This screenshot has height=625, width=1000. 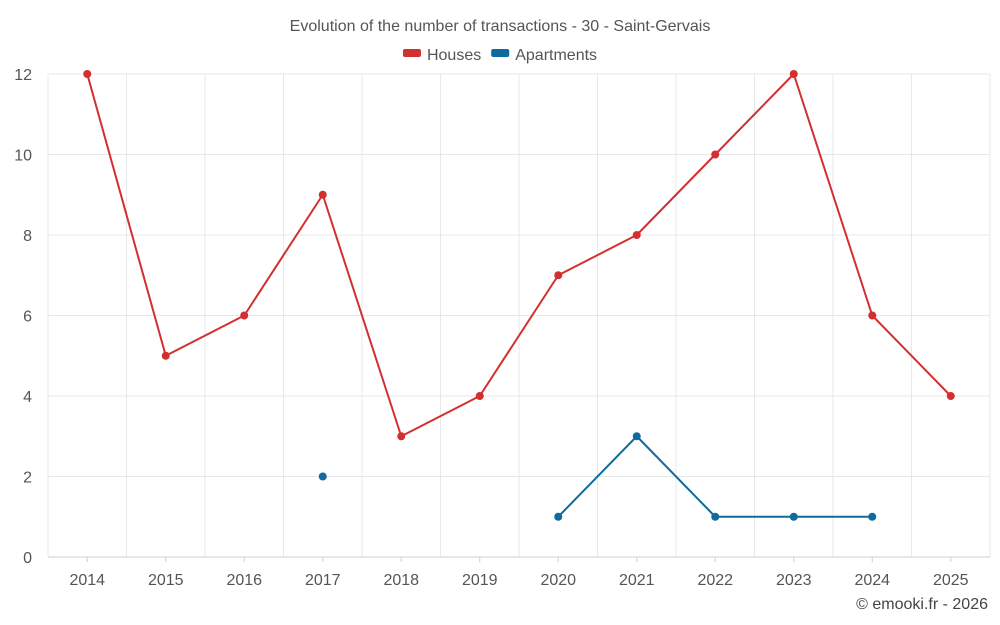 What do you see at coordinates (244, 580) in the screenshot?
I see `x-tick-label: 2016` at bounding box center [244, 580].